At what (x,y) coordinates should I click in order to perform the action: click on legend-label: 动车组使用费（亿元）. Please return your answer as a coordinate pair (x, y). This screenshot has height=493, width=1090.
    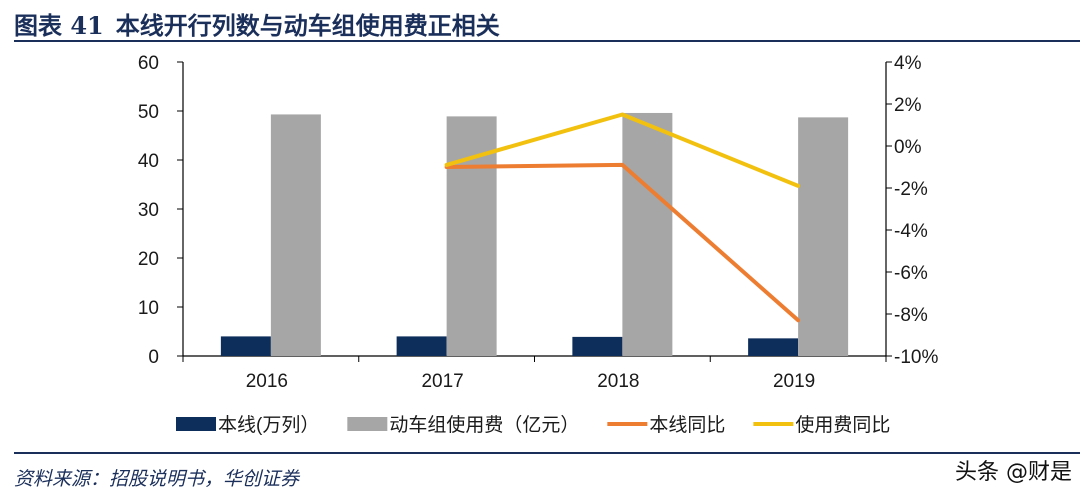
    Looking at the image, I should click on (484, 425).